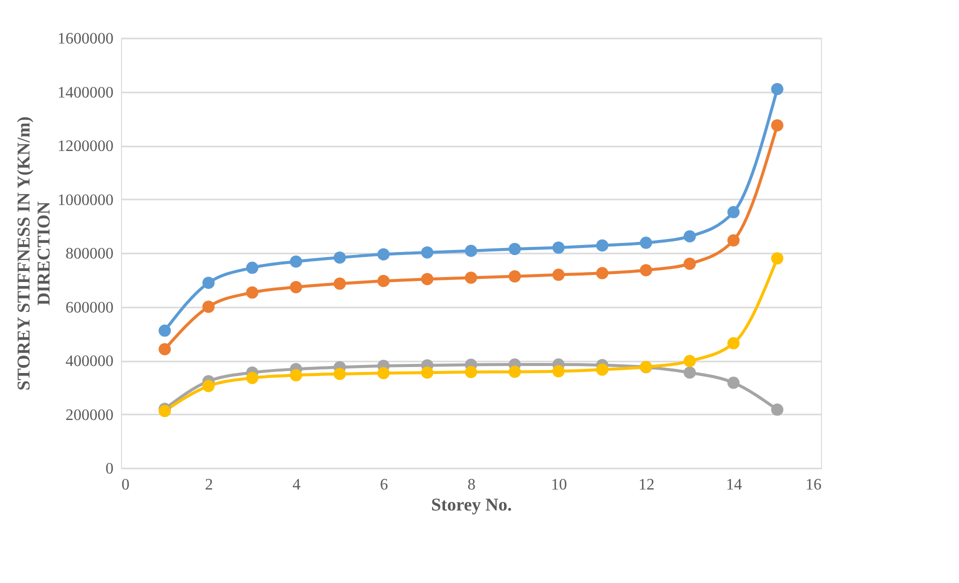 The width and height of the screenshot is (959, 583). I want to click on x-tick-label: 16, so click(814, 485).